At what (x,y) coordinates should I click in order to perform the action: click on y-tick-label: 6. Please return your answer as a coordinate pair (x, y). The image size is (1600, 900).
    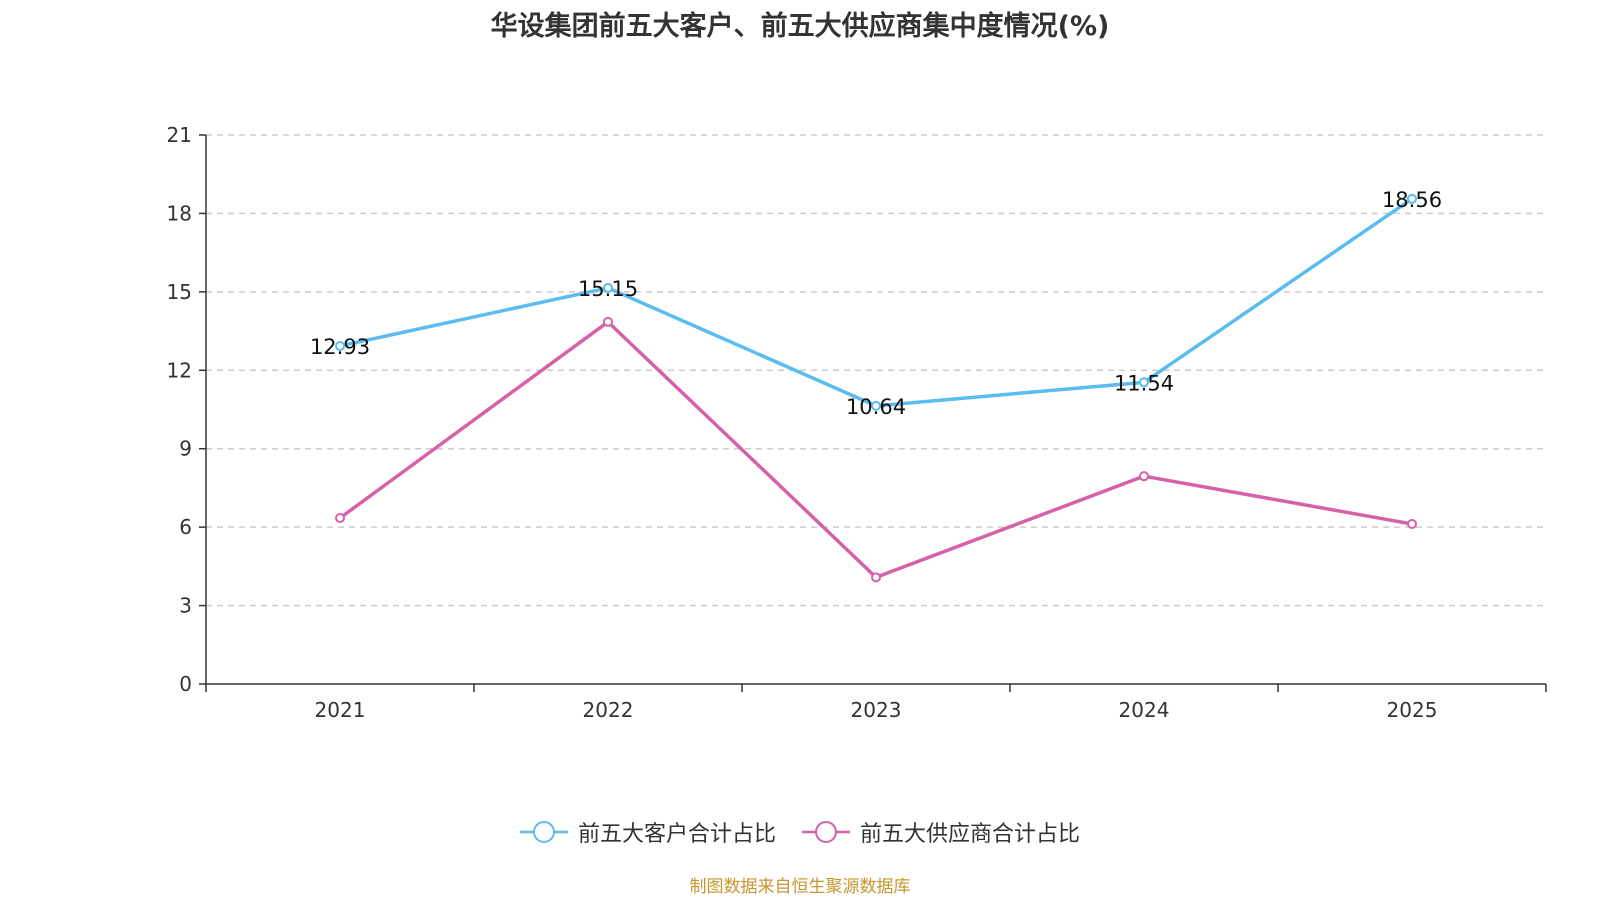
    Looking at the image, I should click on (185, 527).